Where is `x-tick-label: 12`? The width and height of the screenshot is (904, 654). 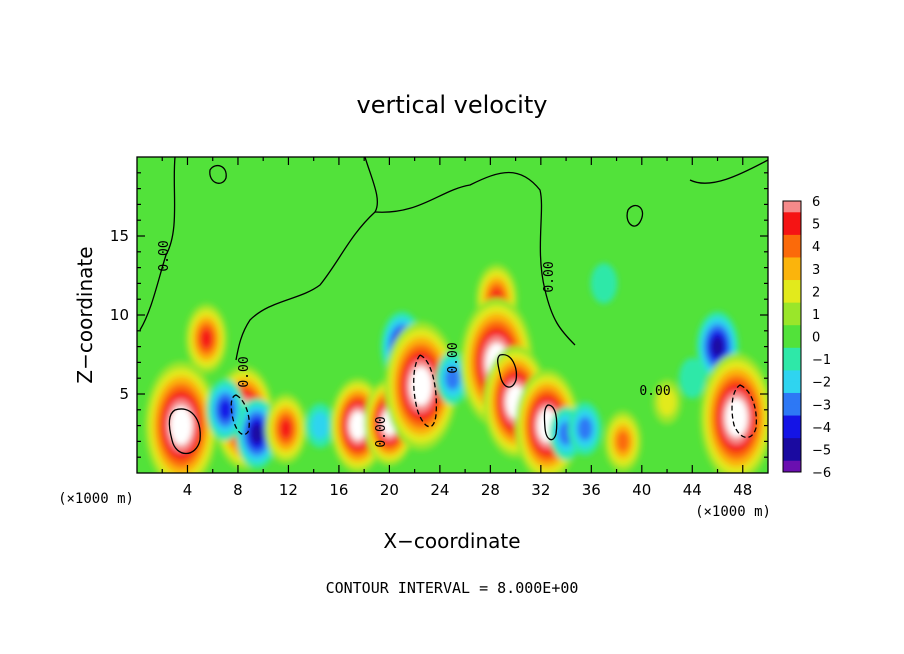 x-tick-label: 12 is located at coordinates (288, 490).